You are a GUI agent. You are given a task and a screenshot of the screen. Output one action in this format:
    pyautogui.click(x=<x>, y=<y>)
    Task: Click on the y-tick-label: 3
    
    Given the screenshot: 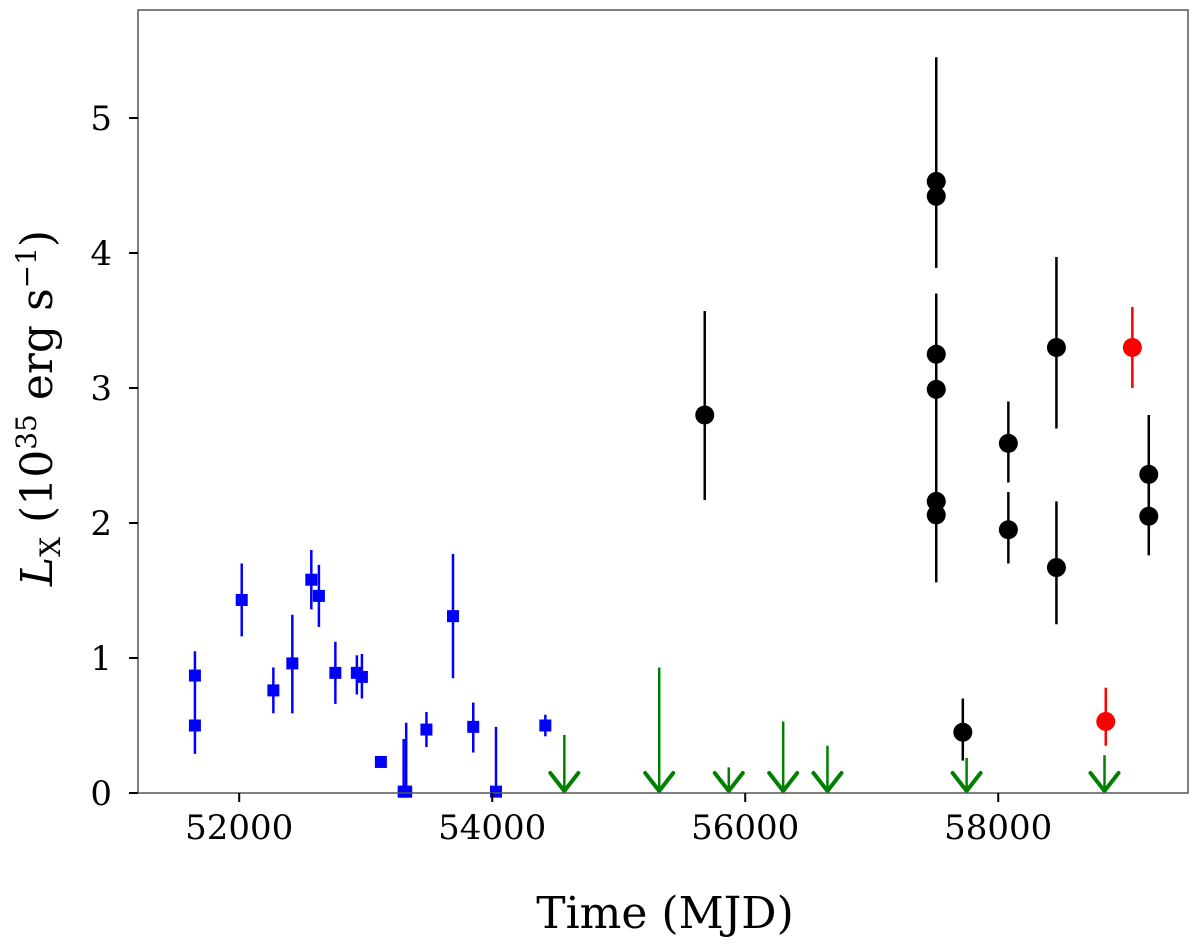 What is the action you would take?
    pyautogui.click(x=101, y=389)
    